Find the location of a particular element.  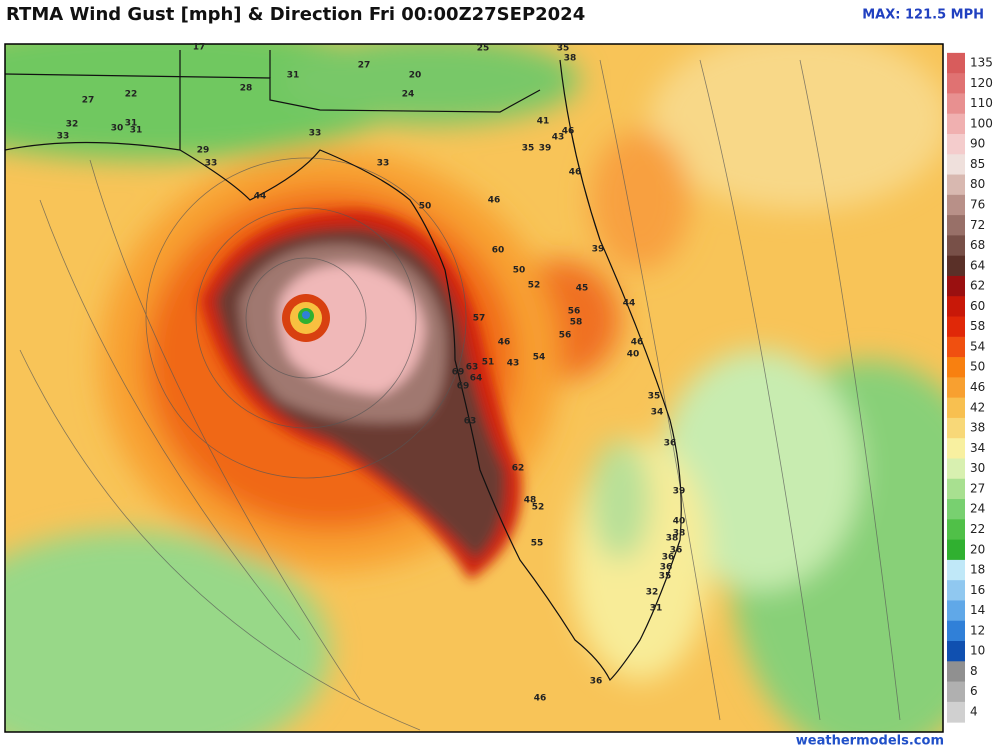

station-value: 34 is located at coordinates (657, 413).